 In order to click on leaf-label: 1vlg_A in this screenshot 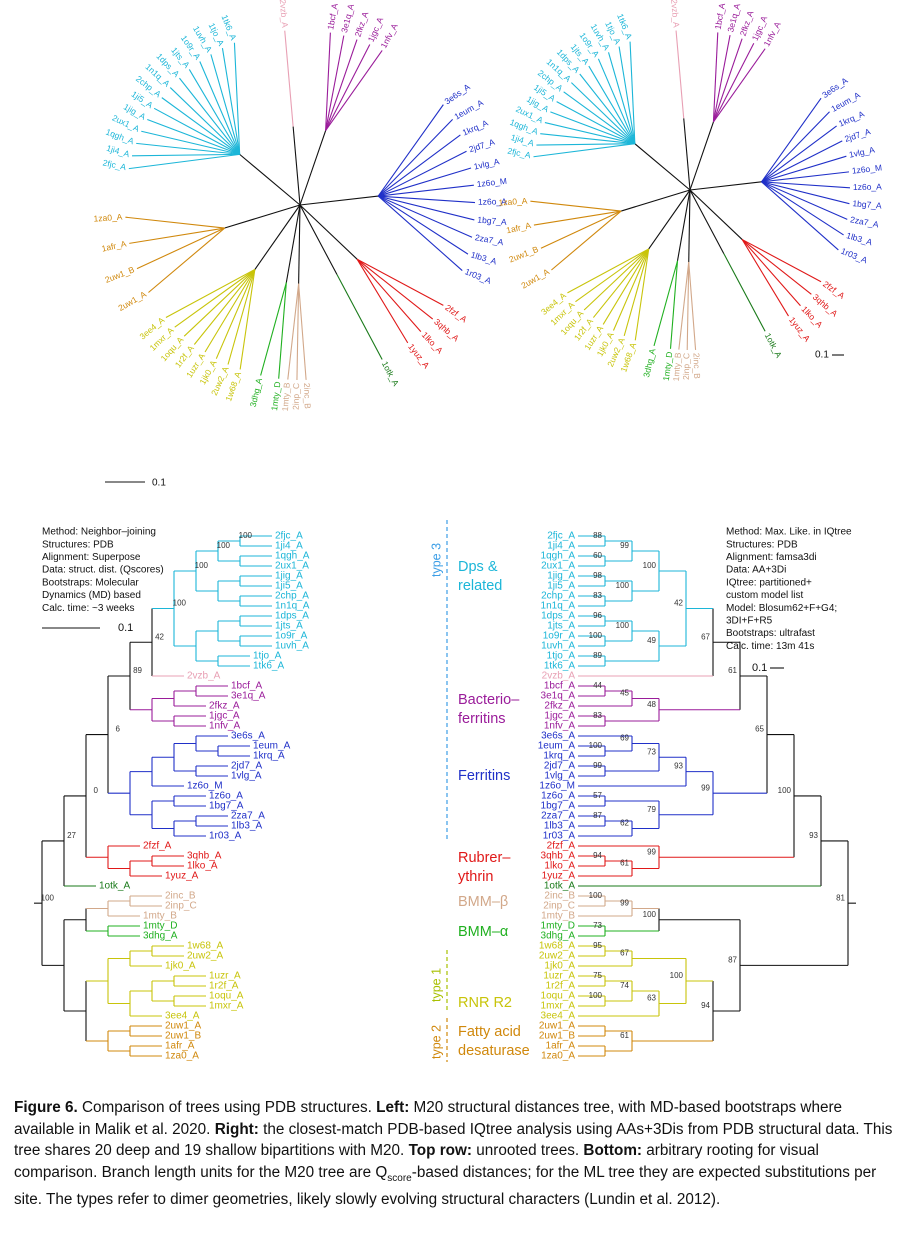, I will do `click(862, 151)`.